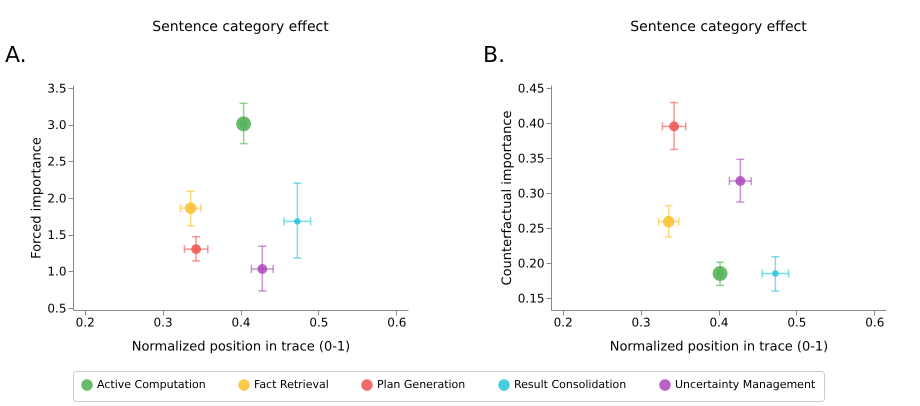  What do you see at coordinates (507, 198) in the screenshot?
I see `y-axis-title: Counterfactual importance` at bounding box center [507, 198].